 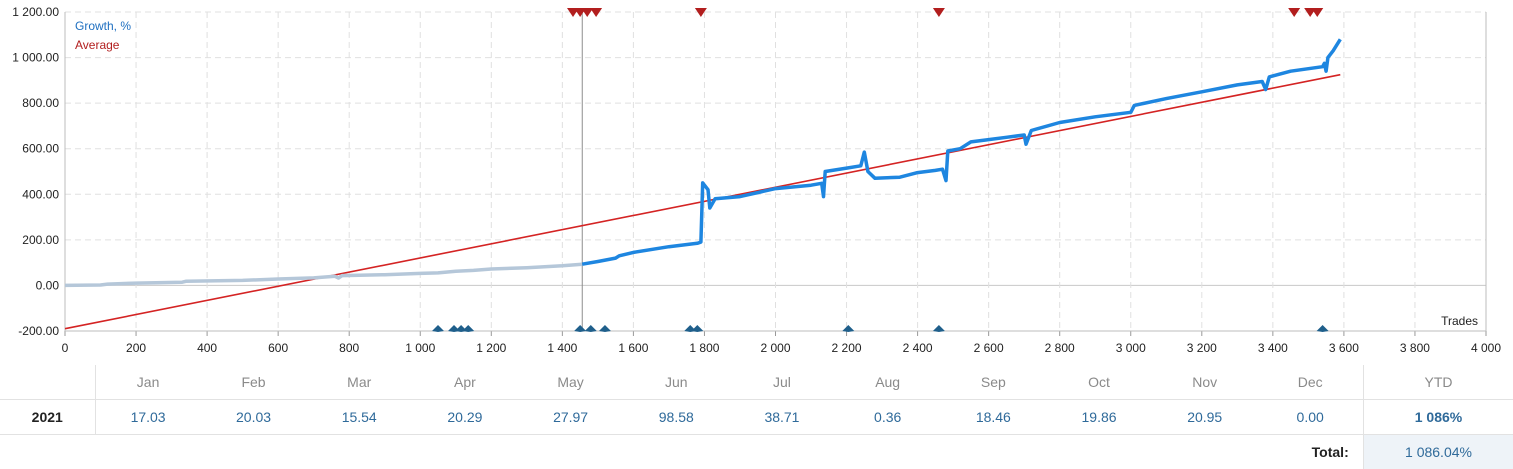 I want to click on month-value: 0.36, so click(x=888, y=417).